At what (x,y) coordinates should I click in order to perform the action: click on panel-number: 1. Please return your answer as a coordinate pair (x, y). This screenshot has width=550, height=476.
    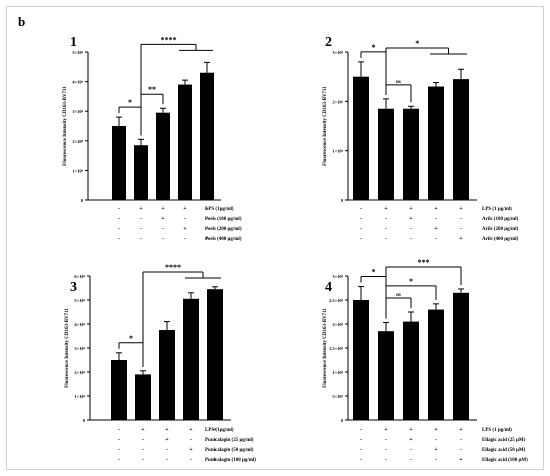
    Looking at the image, I should click on (73, 42).